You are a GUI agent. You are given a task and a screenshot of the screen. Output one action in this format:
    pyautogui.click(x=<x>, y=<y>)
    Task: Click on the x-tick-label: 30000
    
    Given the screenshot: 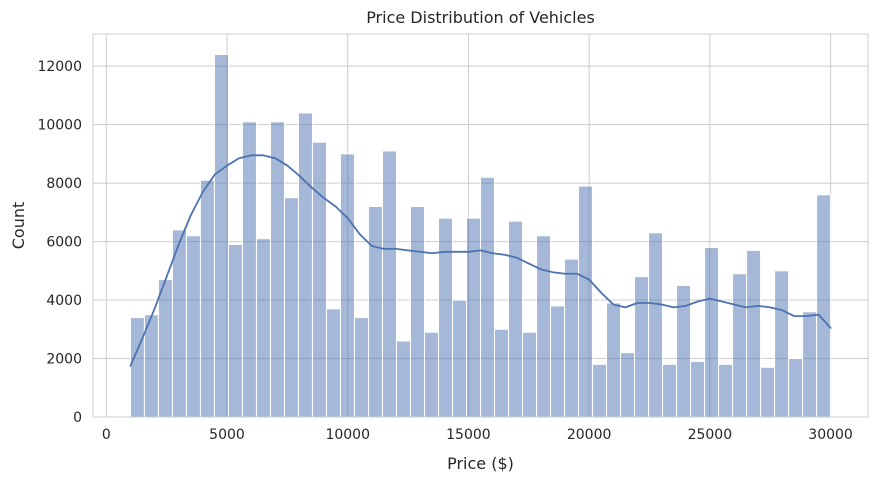 What is the action you would take?
    pyautogui.click(x=830, y=435)
    